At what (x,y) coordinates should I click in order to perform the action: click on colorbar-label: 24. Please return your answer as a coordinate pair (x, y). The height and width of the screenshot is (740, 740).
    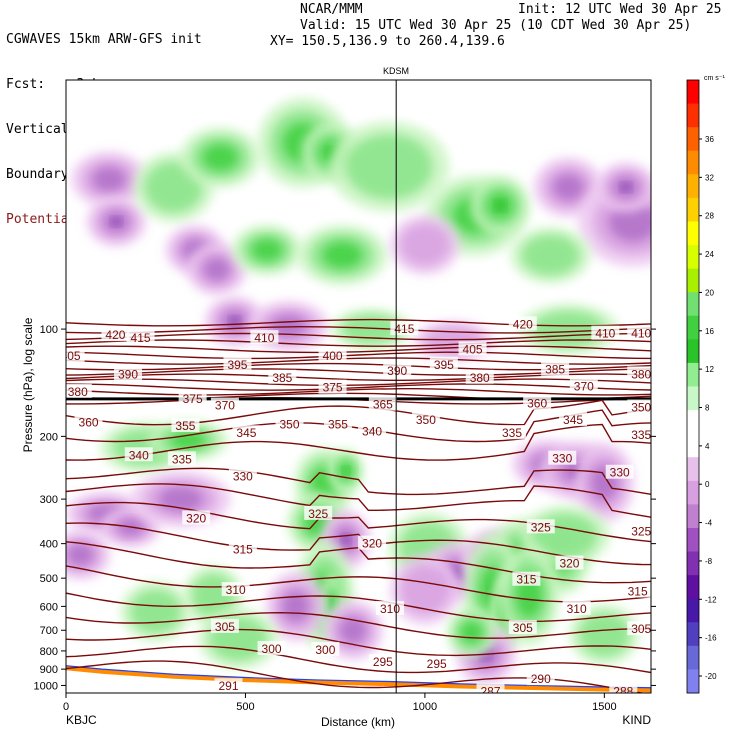
    Looking at the image, I should click on (709, 254).